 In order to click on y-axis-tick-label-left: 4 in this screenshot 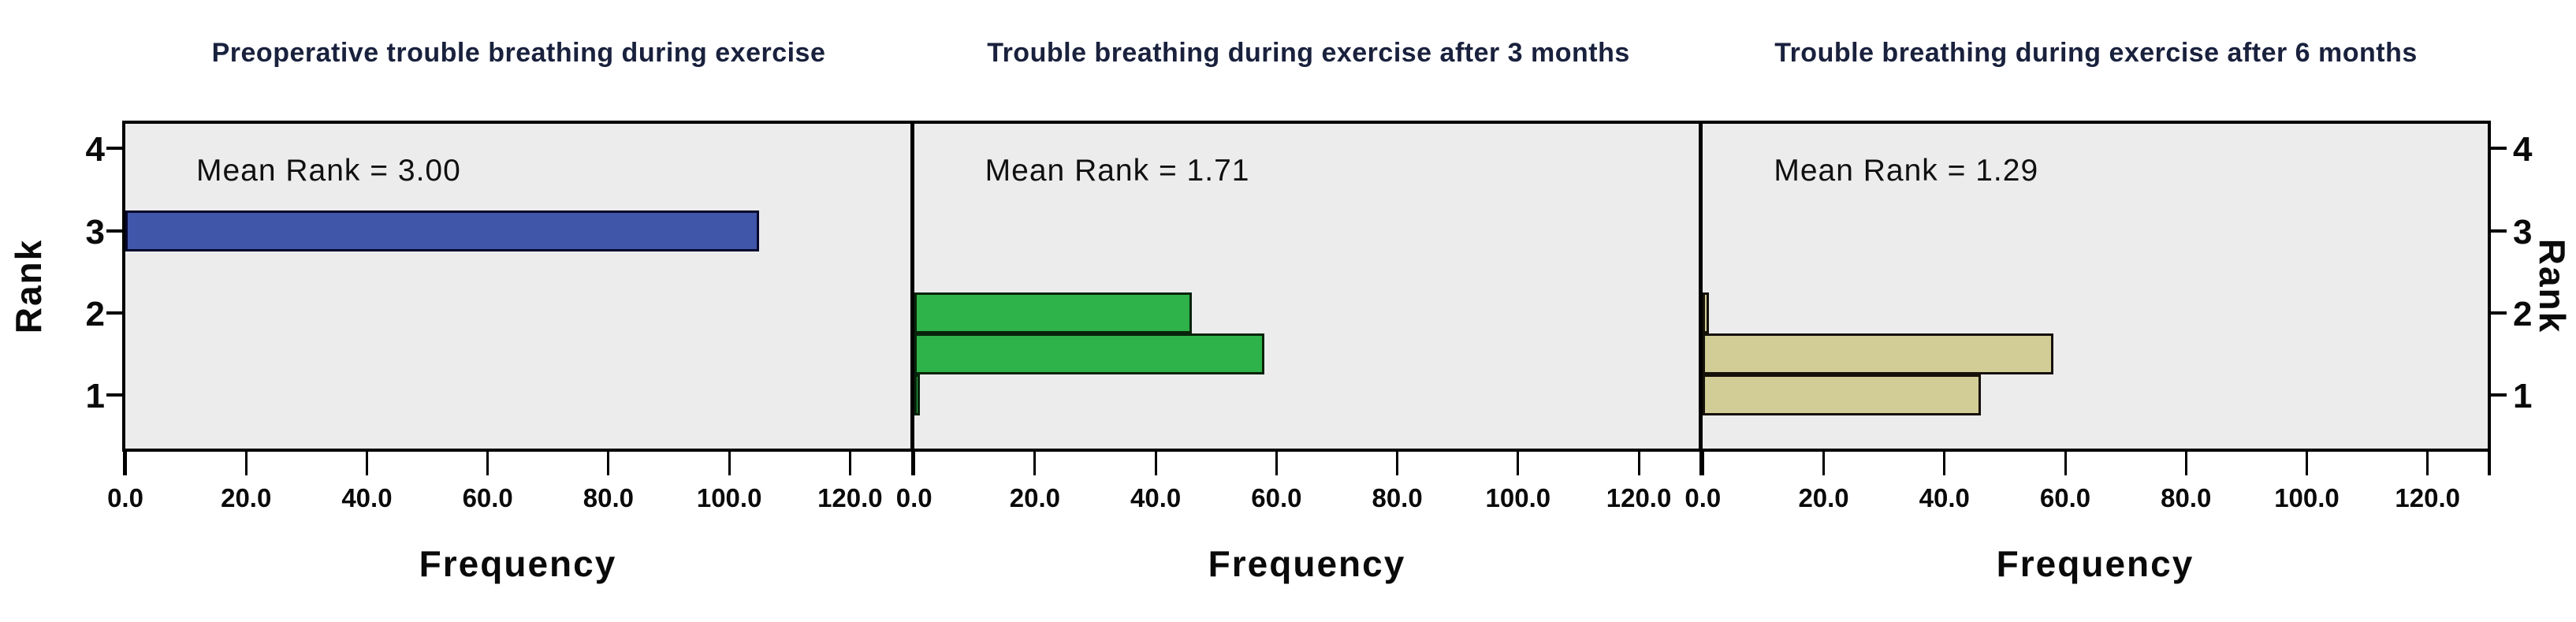, I will do `click(95, 150)`.